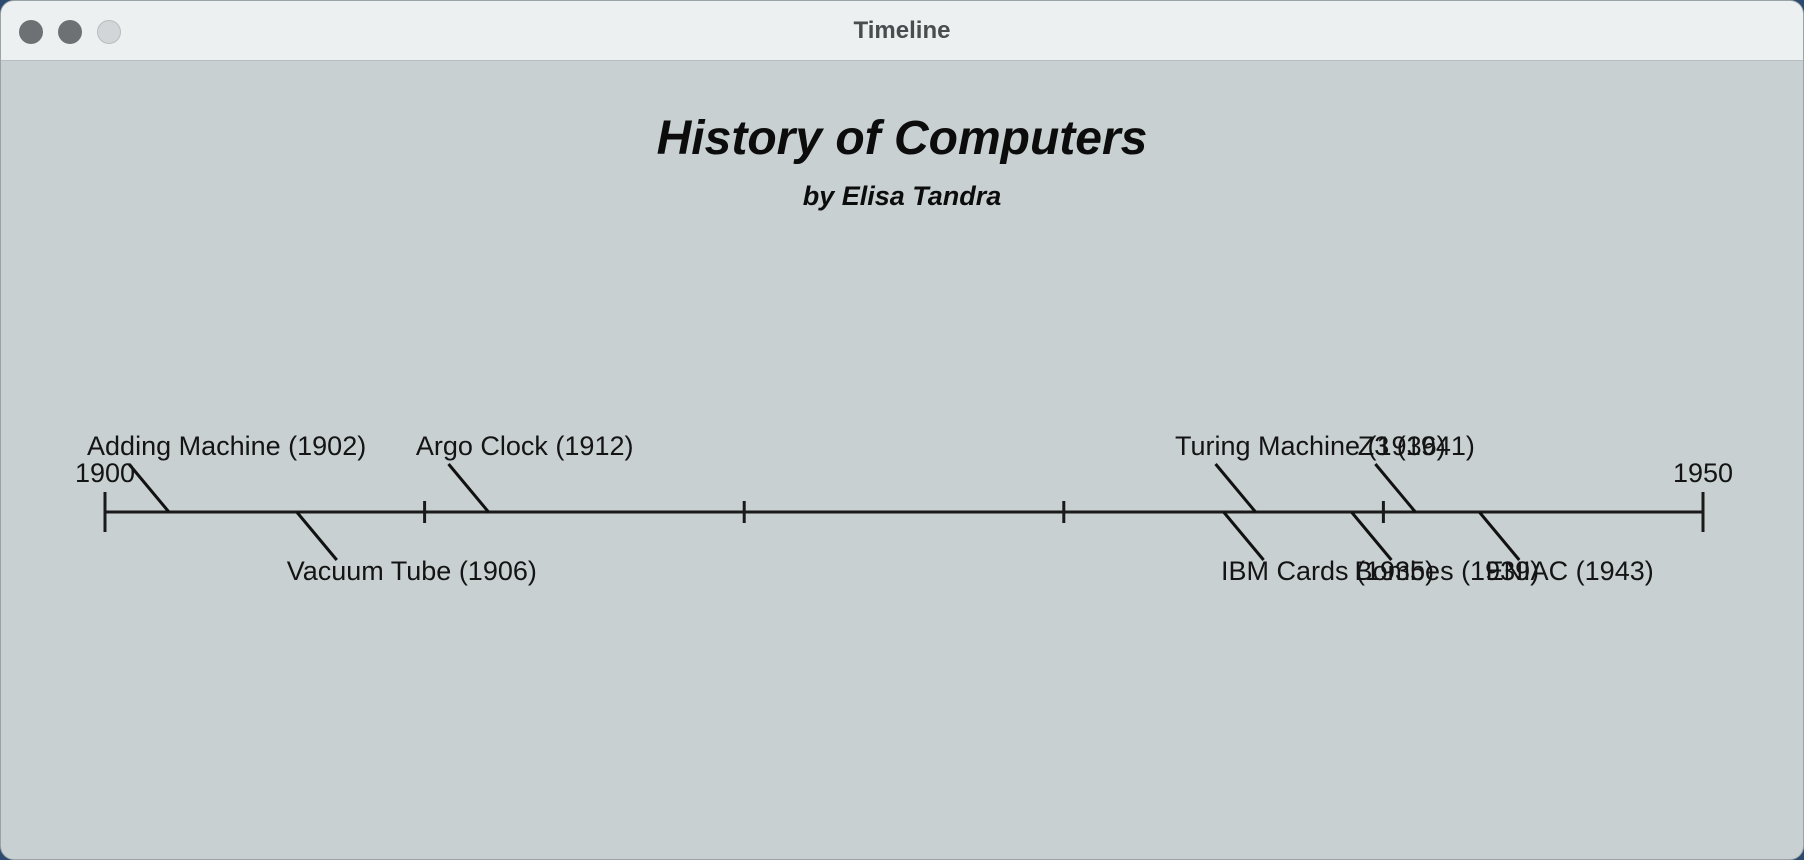  Describe the element at coordinates (412, 571) in the screenshot. I see `event-label: Vacuum Tube (1906)` at that location.